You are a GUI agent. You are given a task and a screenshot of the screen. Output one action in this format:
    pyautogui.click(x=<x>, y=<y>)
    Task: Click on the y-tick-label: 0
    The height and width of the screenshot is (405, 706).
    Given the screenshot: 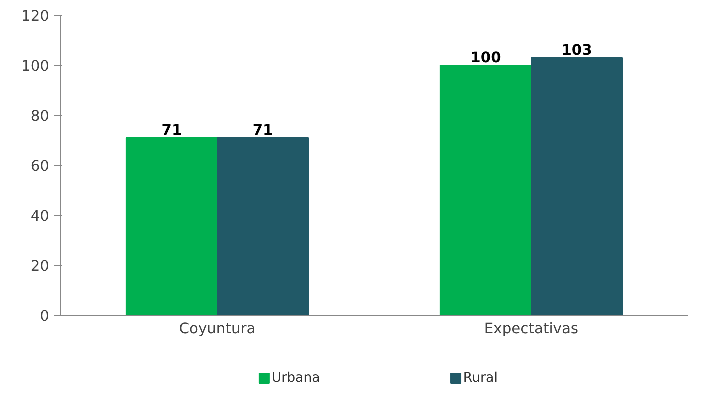 What is the action you would take?
    pyautogui.click(x=45, y=316)
    